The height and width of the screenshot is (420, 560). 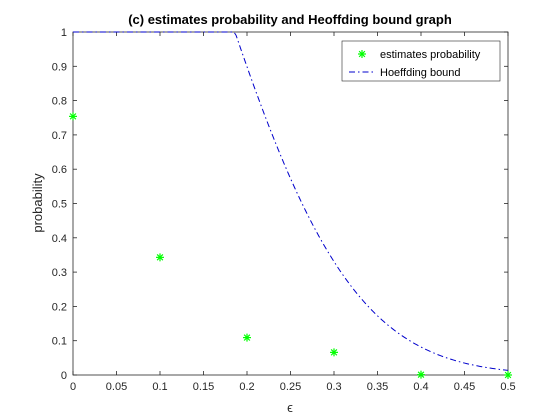 What do you see at coordinates (464, 387) in the screenshot?
I see `x-tick-label: 0.45` at bounding box center [464, 387].